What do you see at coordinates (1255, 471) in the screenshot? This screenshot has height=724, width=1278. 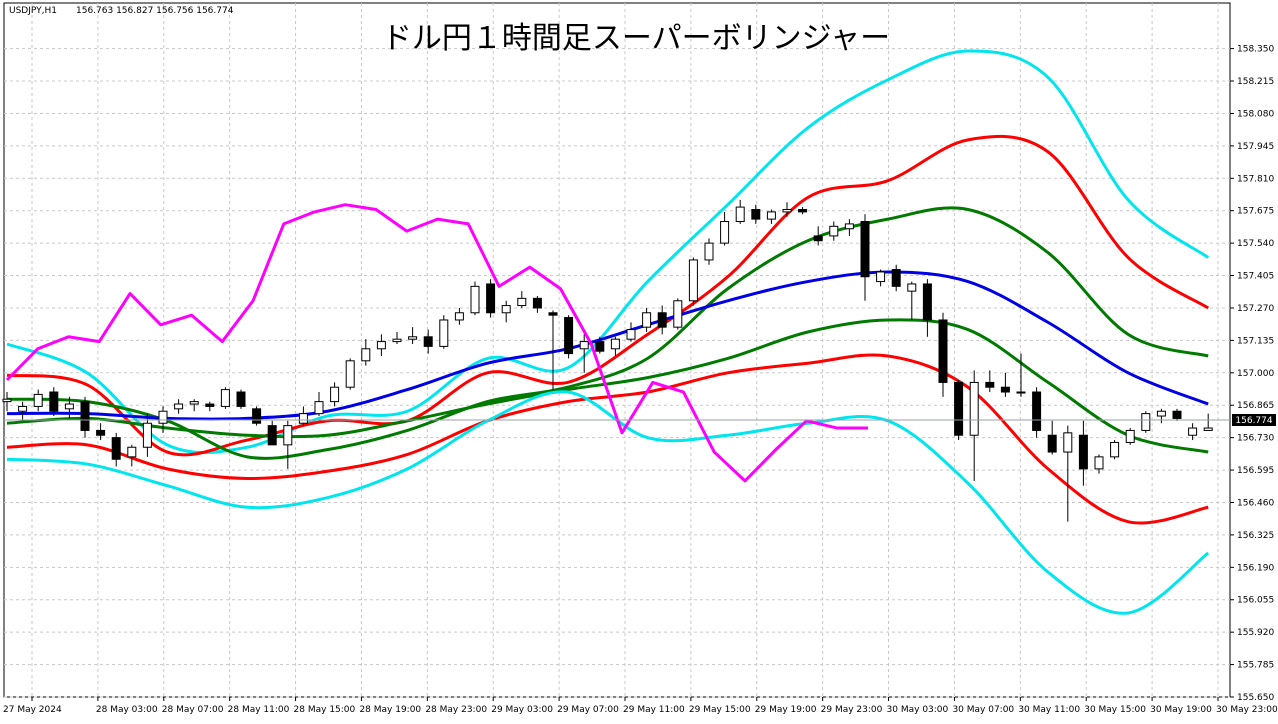 I see `price-tick-label: 156.595` at bounding box center [1255, 471].